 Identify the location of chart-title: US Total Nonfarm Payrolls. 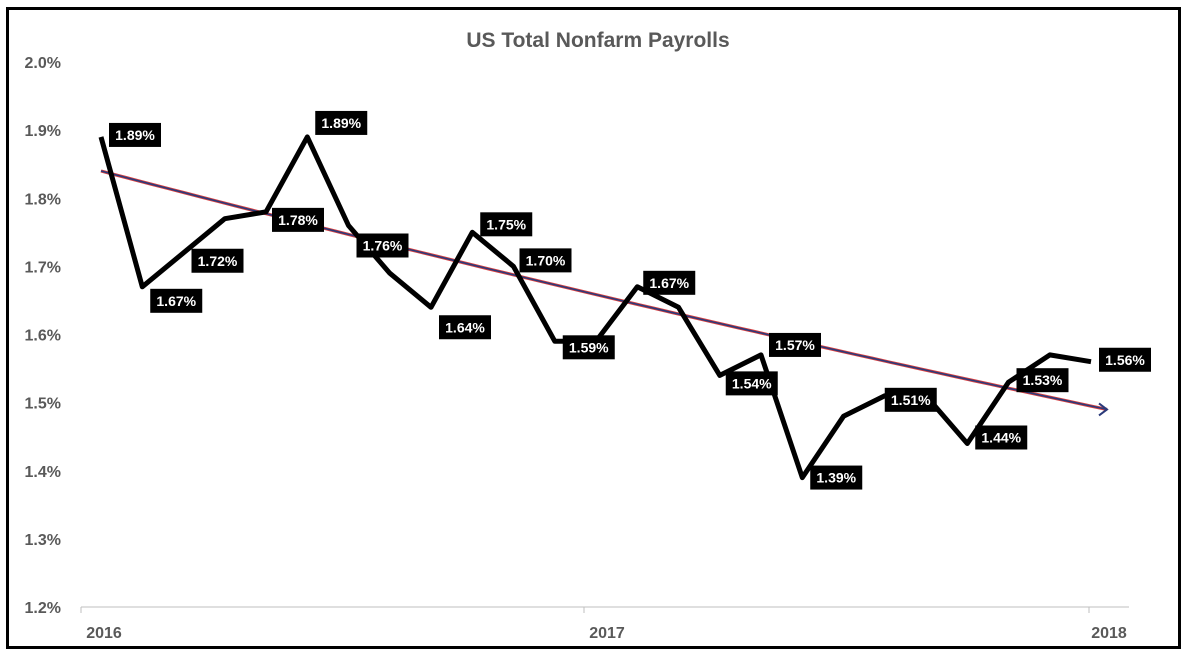
(597, 40).